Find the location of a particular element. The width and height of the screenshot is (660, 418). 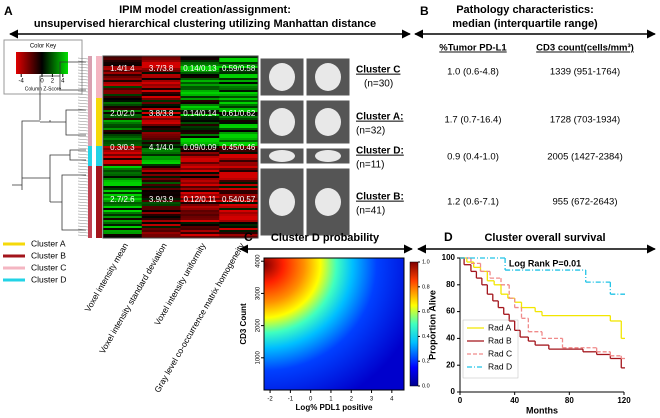

cell-label: 0.12/0.11 is located at coordinates (199, 199).